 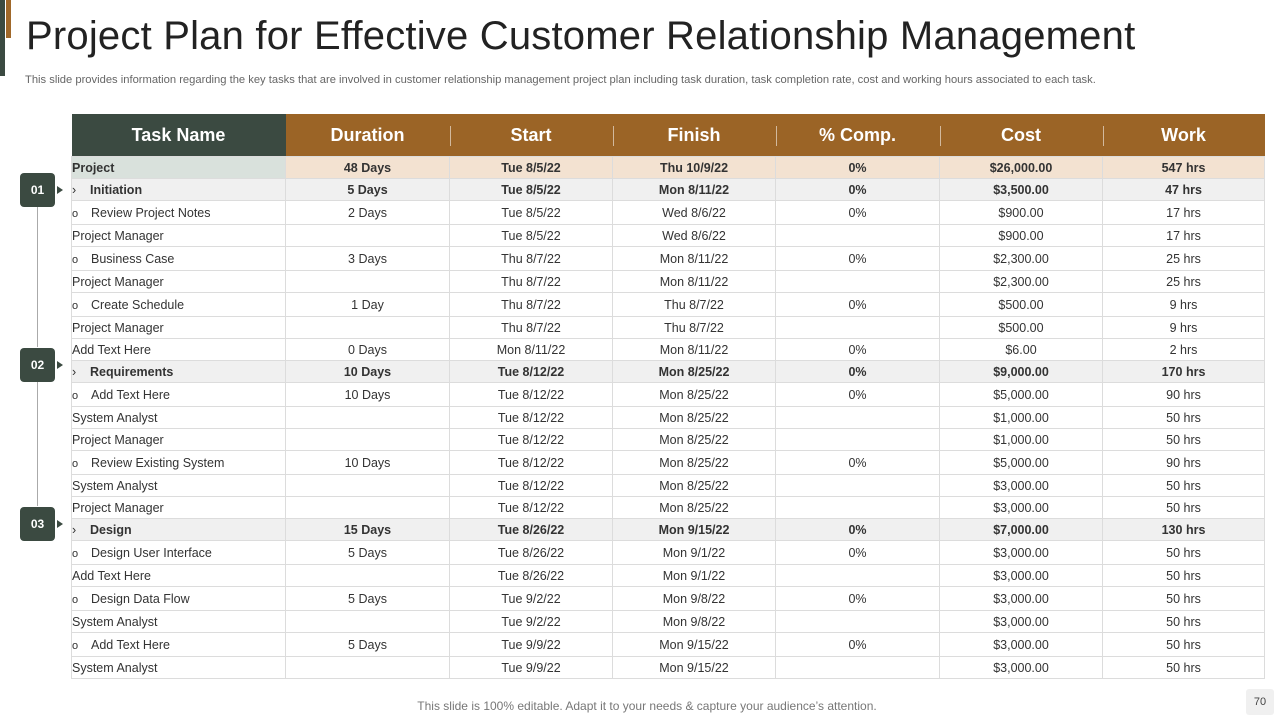 What do you see at coordinates (1021, 235) in the screenshot?
I see `cost-cell: $900.00` at bounding box center [1021, 235].